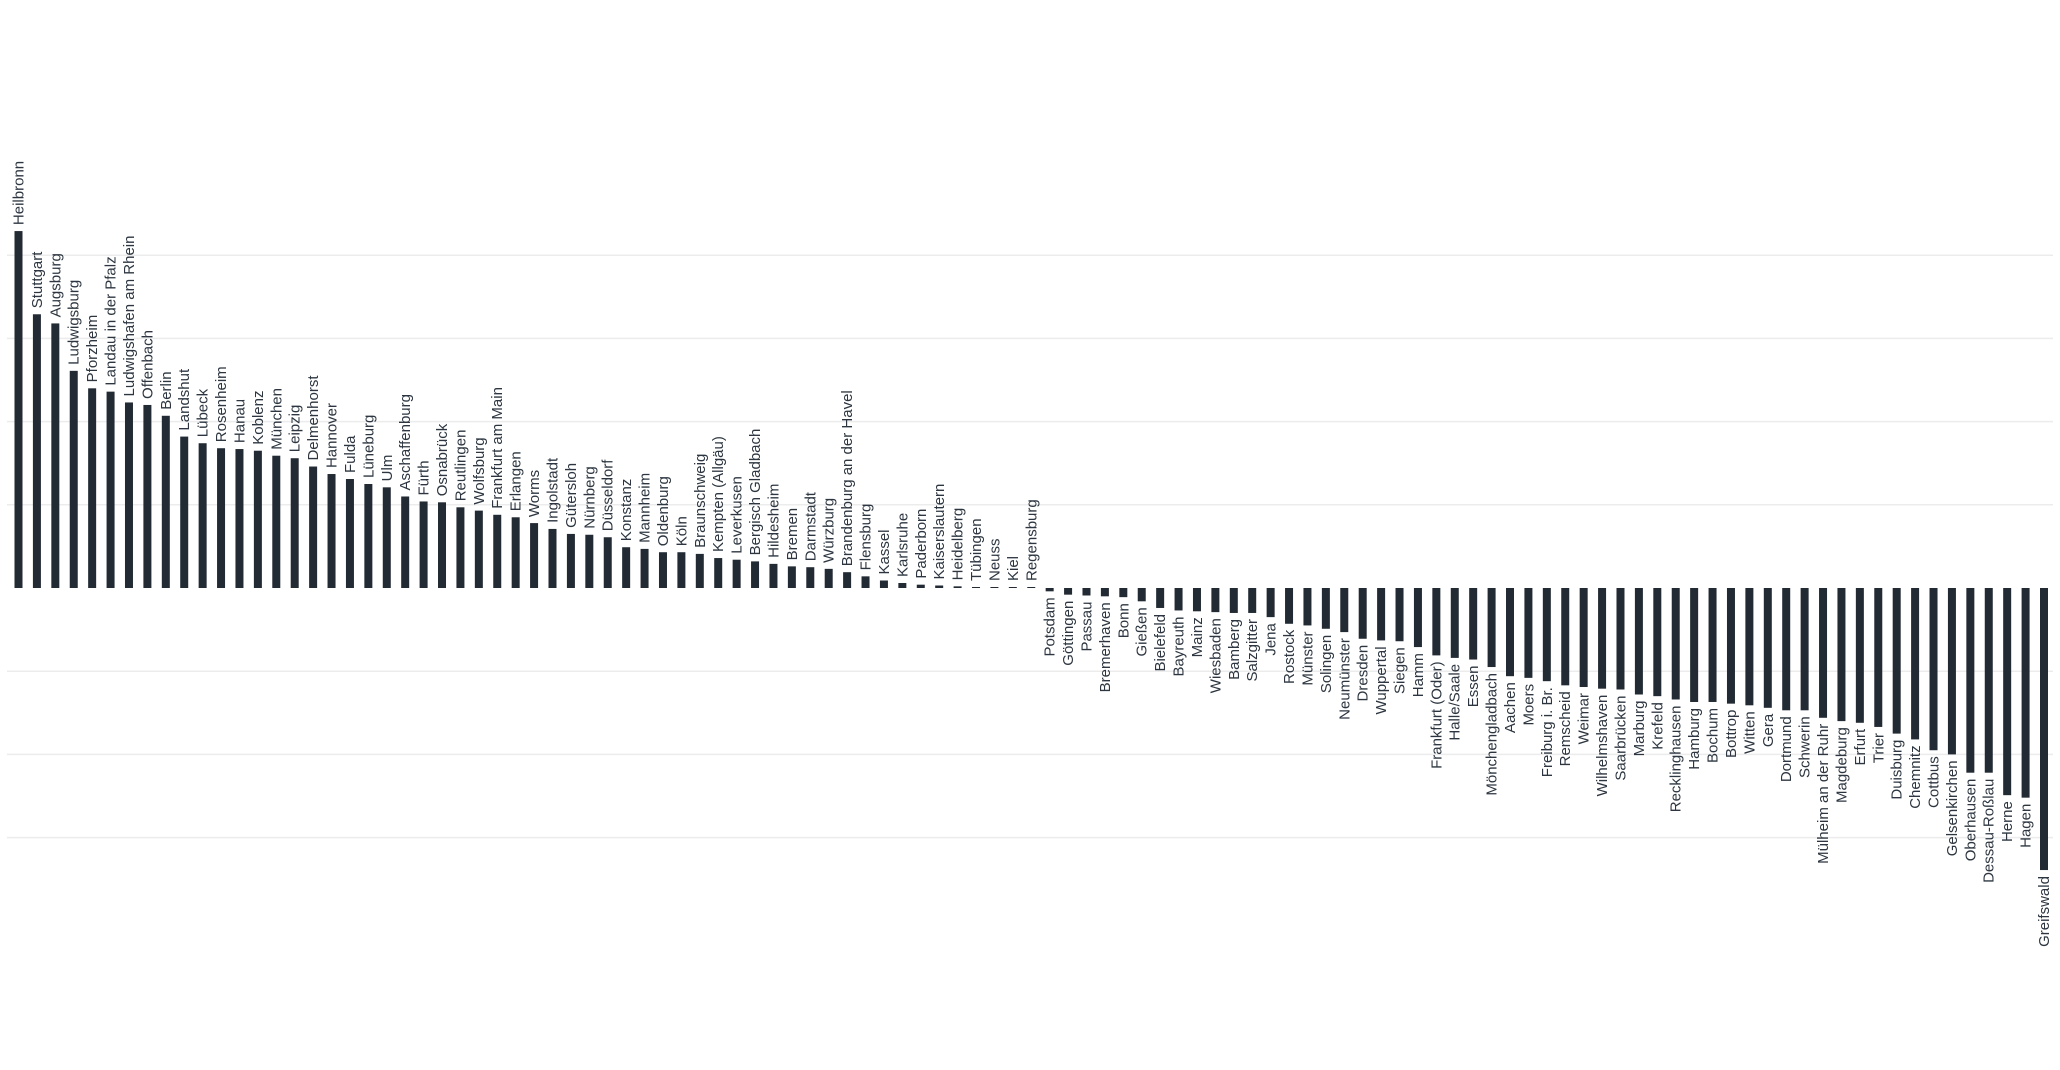 The width and height of the screenshot is (2060, 1070). What do you see at coordinates (976, 549) in the screenshot?
I see `category-label: Tübingen` at bounding box center [976, 549].